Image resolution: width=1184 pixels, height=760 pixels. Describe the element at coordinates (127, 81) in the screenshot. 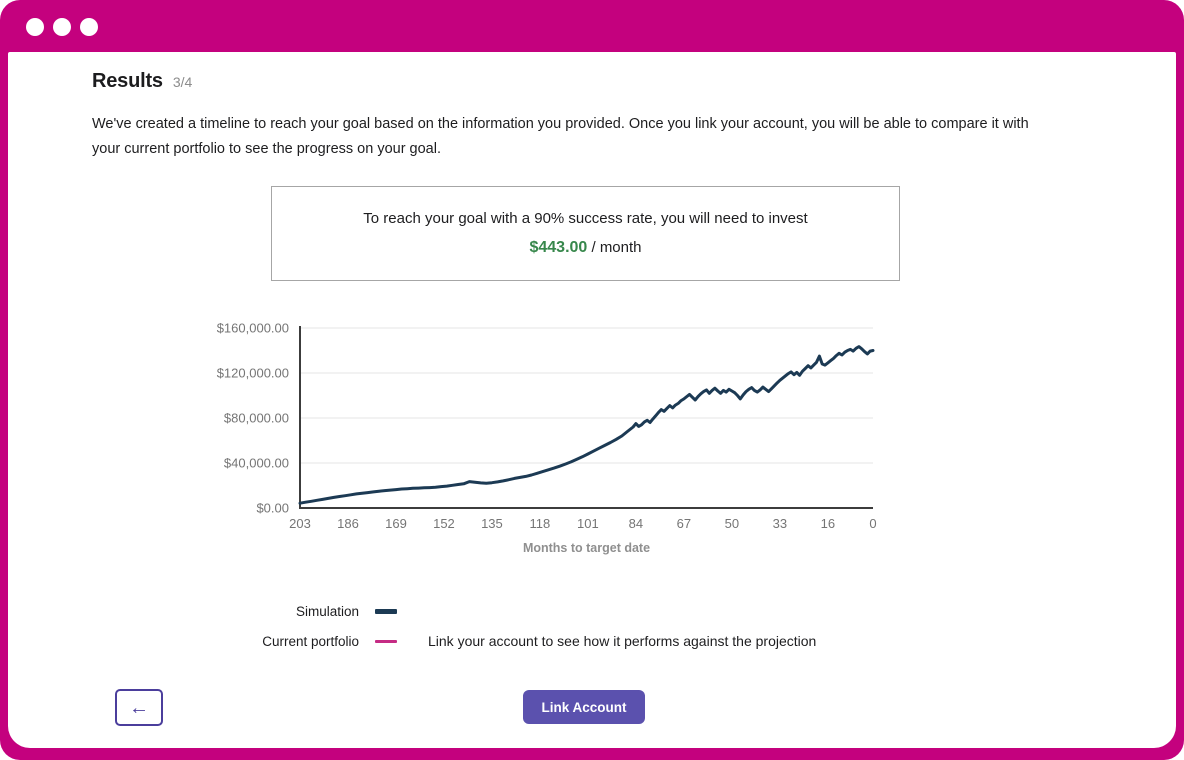

I see `page-title: Results` at that location.